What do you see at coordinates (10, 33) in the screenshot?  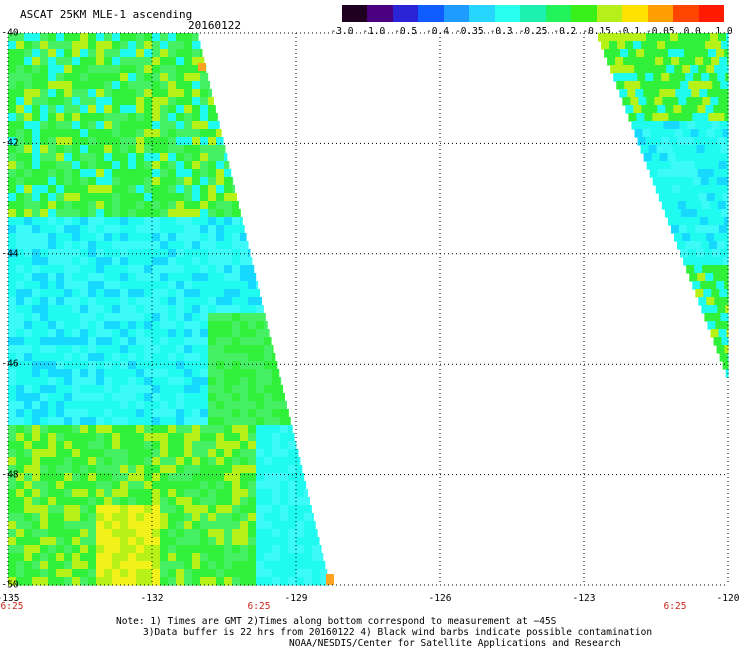 I see `latitude-label: -40` at bounding box center [10, 33].